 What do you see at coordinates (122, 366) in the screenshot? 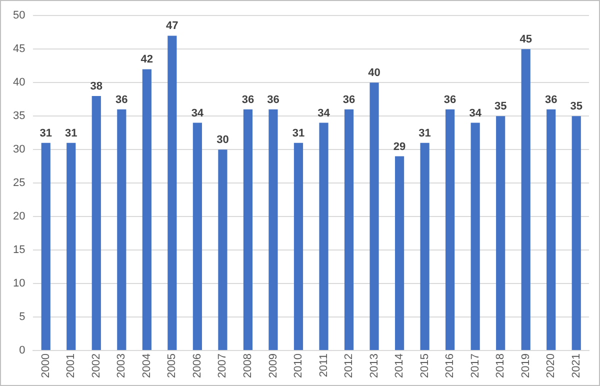
I see `x-tick-label: 2003` at bounding box center [122, 366].